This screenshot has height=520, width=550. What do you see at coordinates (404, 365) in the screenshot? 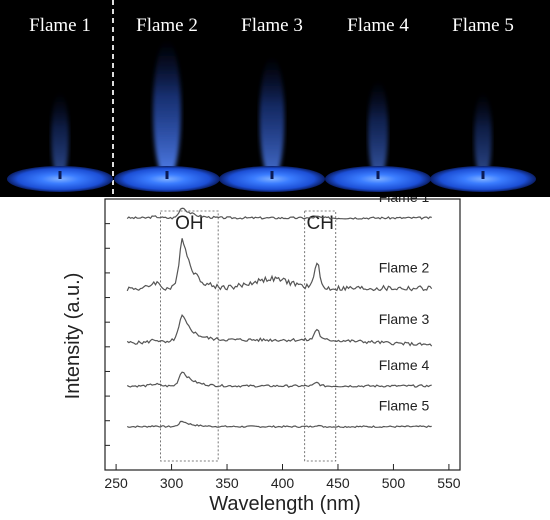
I see `series-label: Flame 4` at bounding box center [404, 365].